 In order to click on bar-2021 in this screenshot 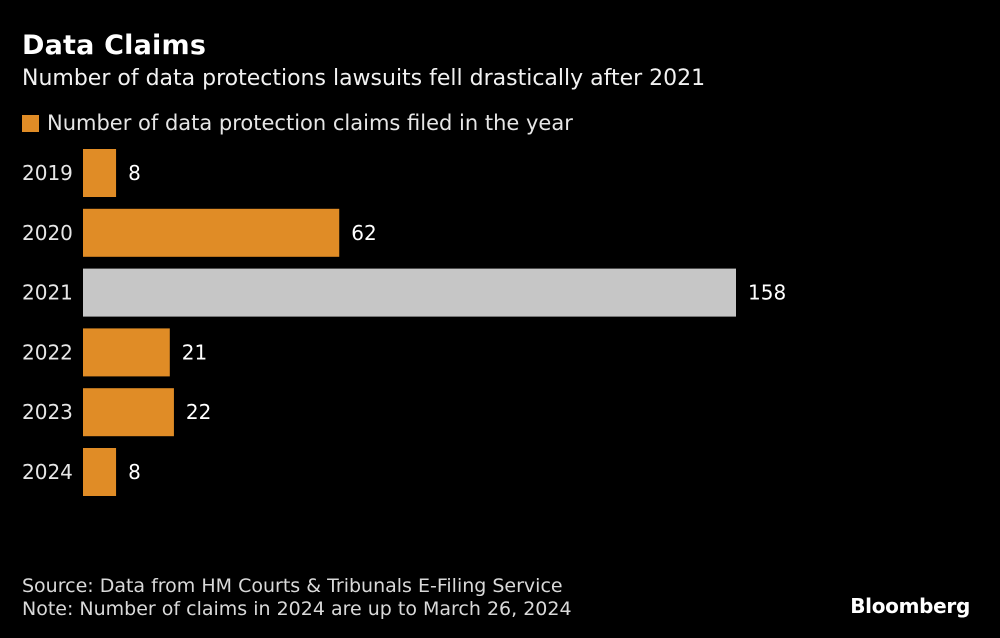, I will do `click(409, 292)`.